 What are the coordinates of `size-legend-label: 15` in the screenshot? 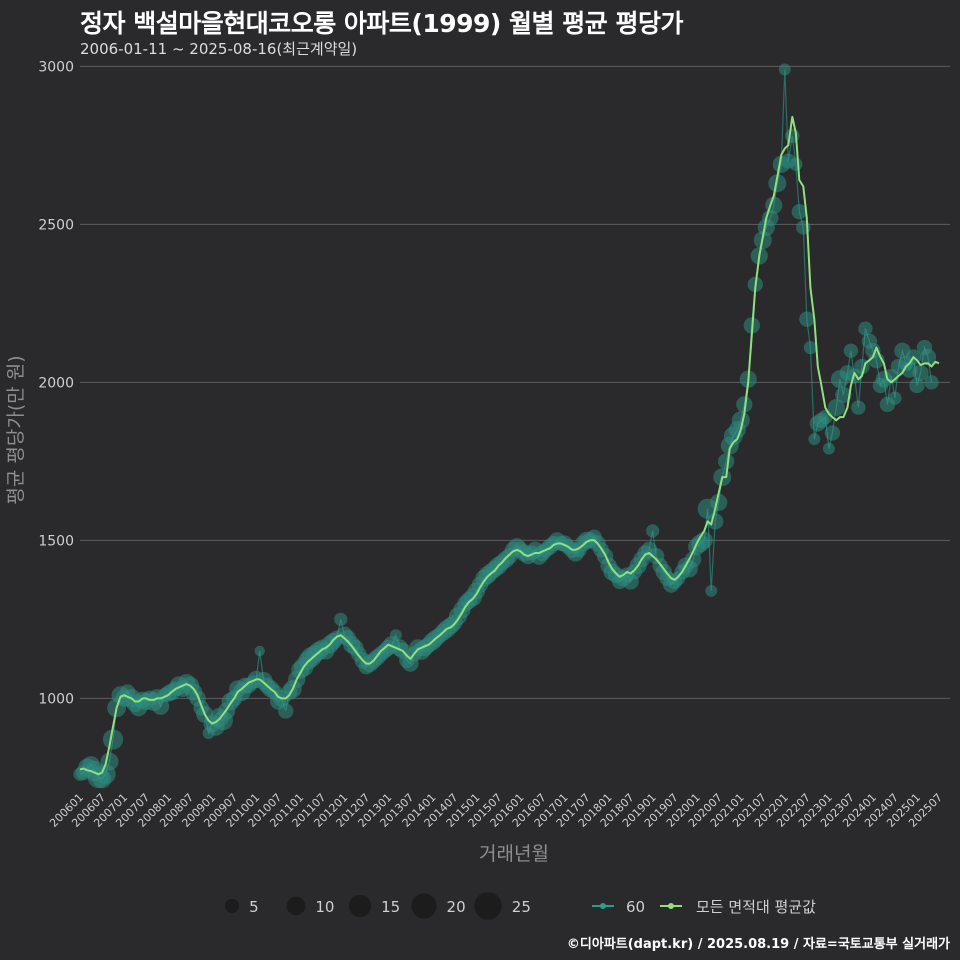 It's located at (390, 907).